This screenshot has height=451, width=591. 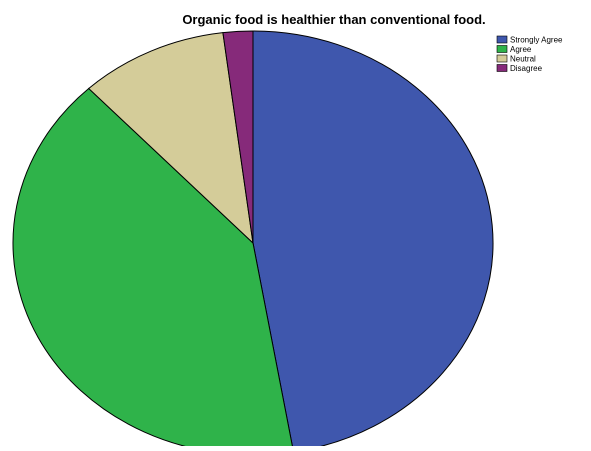 What do you see at coordinates (523, 59) in the screenshot?
I see `legend-label-neutral: Neutral` at bounding box center [523, 59].